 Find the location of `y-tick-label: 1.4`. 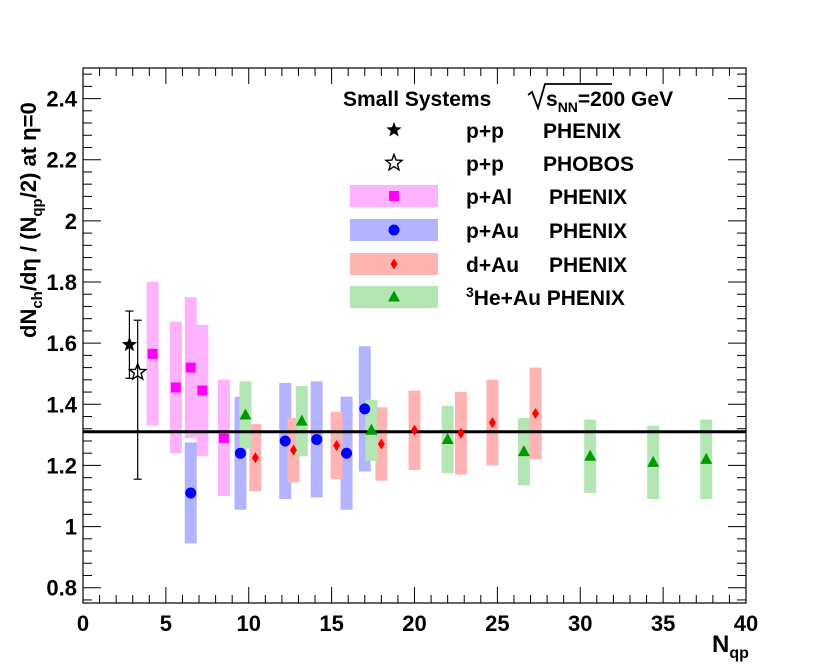

y-tick-label: 1.4 is located at coordinates (61, 404).